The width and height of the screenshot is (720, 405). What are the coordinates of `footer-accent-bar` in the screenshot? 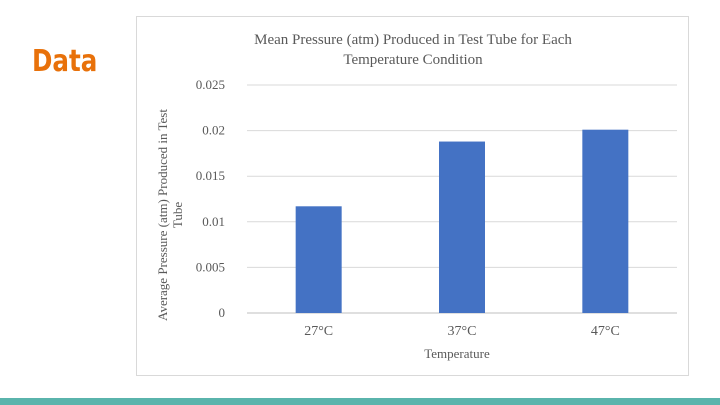 It's located at (360, 401).